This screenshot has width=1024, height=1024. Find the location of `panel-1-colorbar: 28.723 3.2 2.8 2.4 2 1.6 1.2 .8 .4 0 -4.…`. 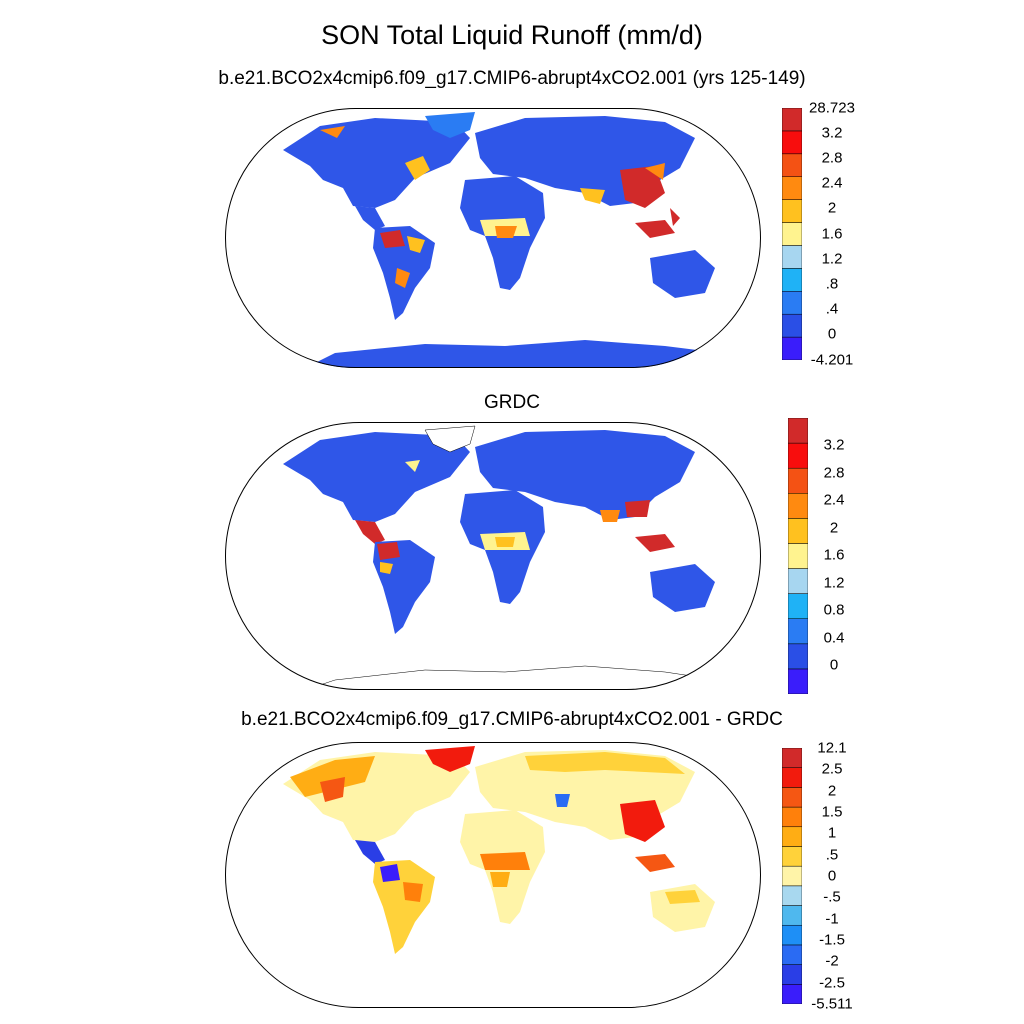

panel-1-colorbar: 28.723 3.2 2.8 2.4 2 1.6 1.2 .8 .4 0 -4.… is located at coordinates (822, 234).